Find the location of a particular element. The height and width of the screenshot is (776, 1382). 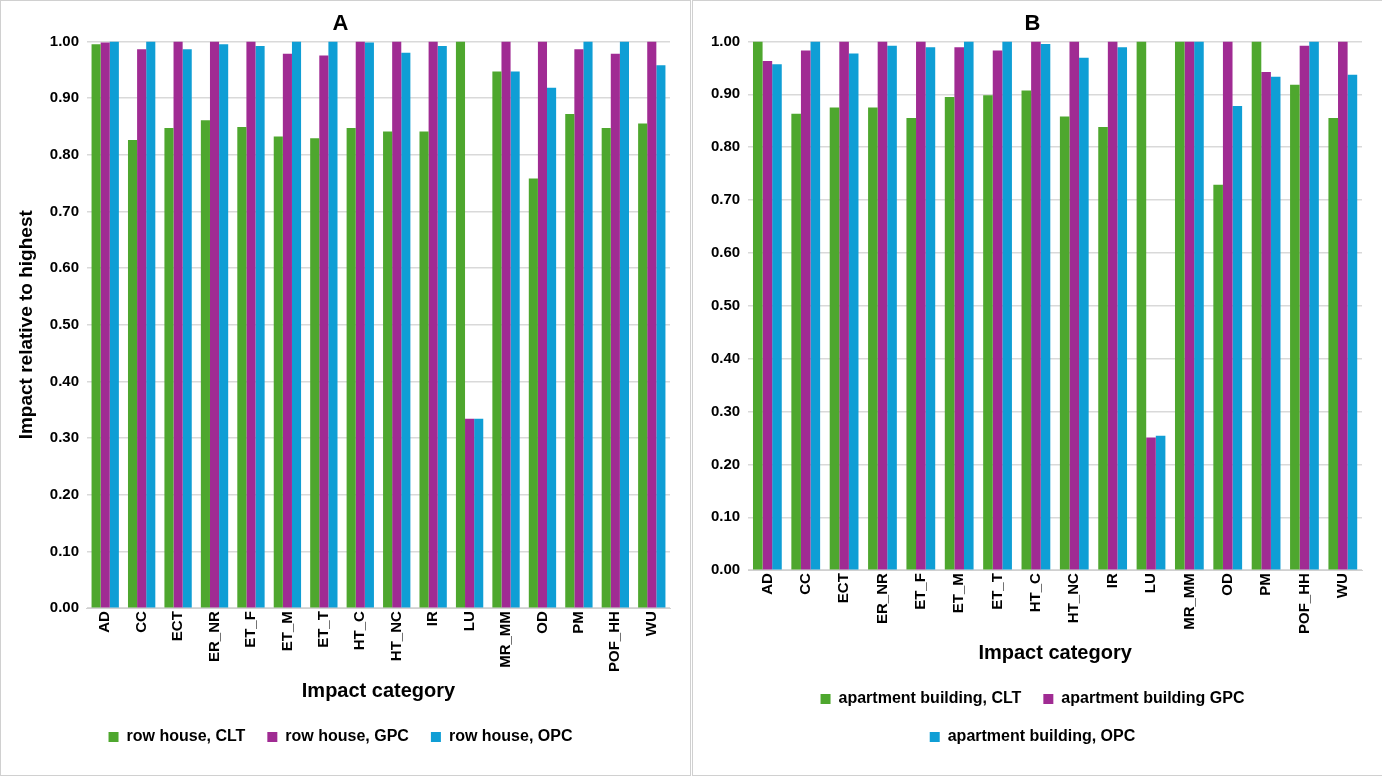

legend-label: apartment building GPC is located at coordinates (1153, 698).